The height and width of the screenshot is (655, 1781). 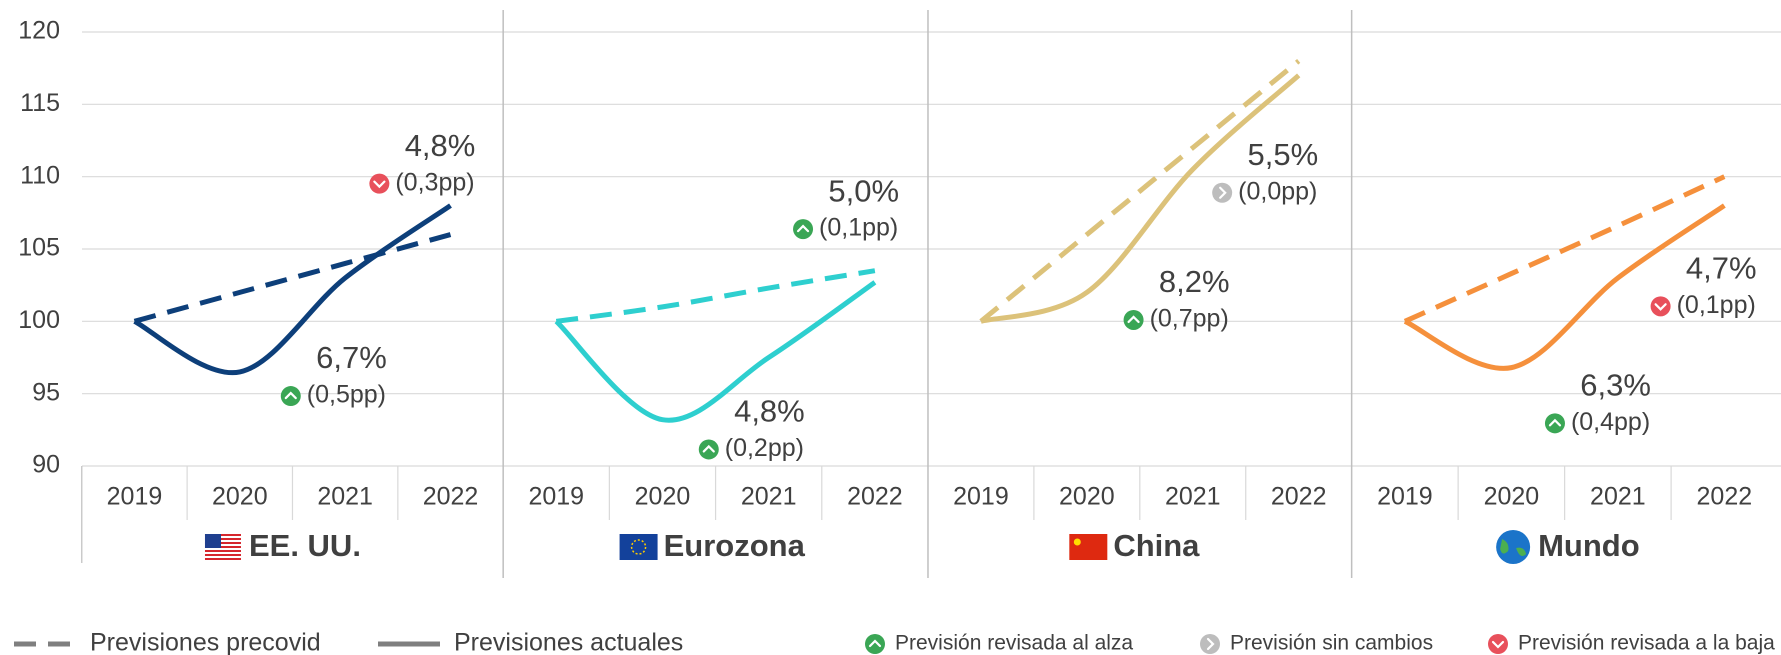 I want to click on value-label: 5,0%, so click(x=863, y=190).